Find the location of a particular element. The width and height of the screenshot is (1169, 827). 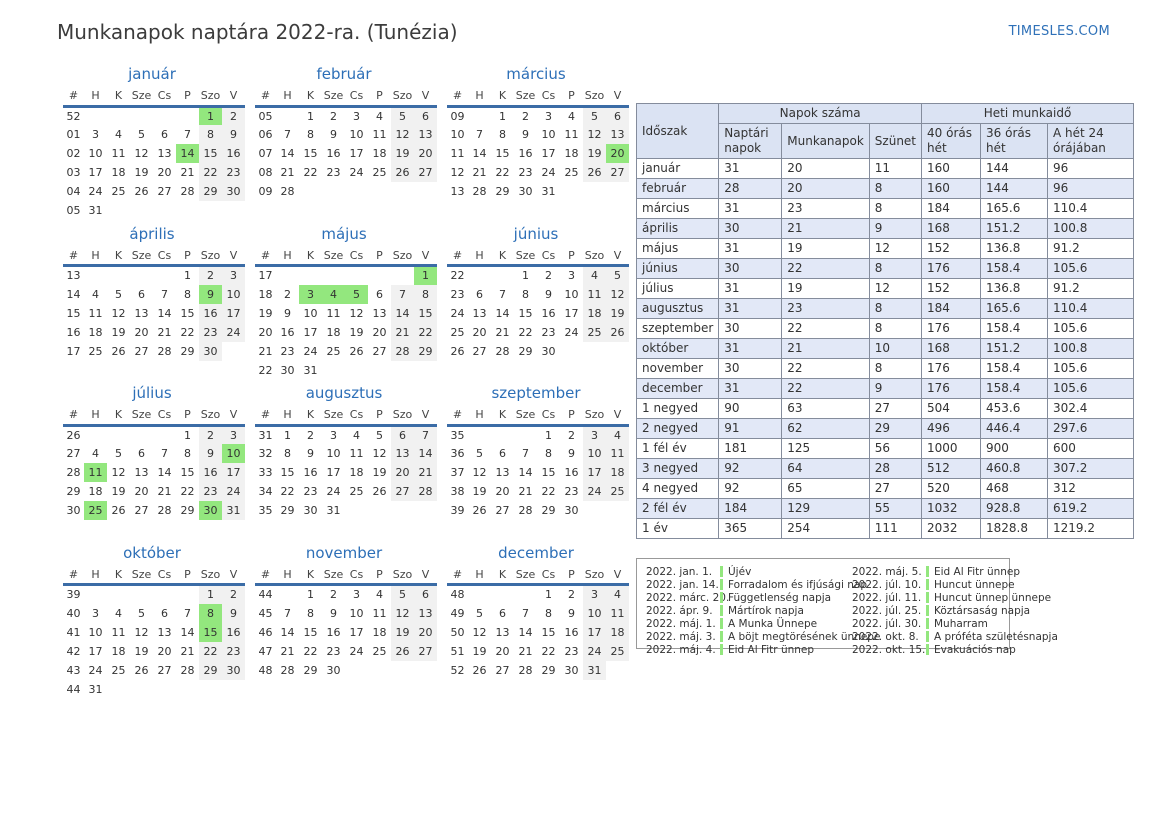

week-number: 22 is located at coordinates (265, 370).